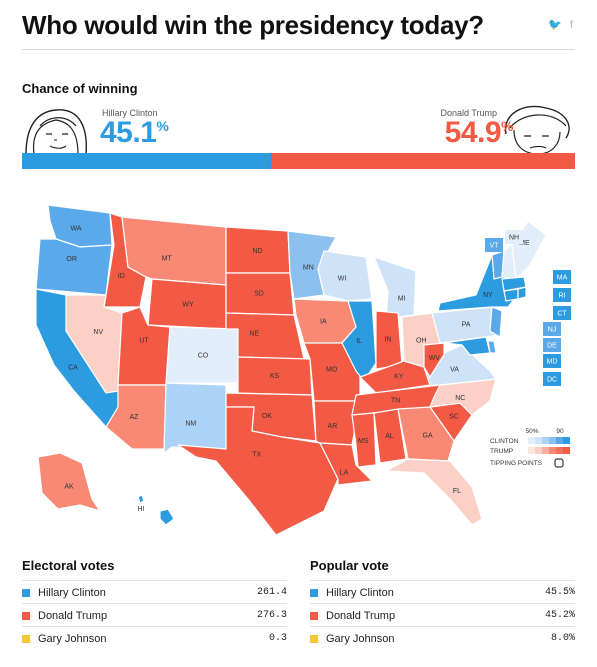  I want to click on state-box-label-ma: MA, so click(562, 278).